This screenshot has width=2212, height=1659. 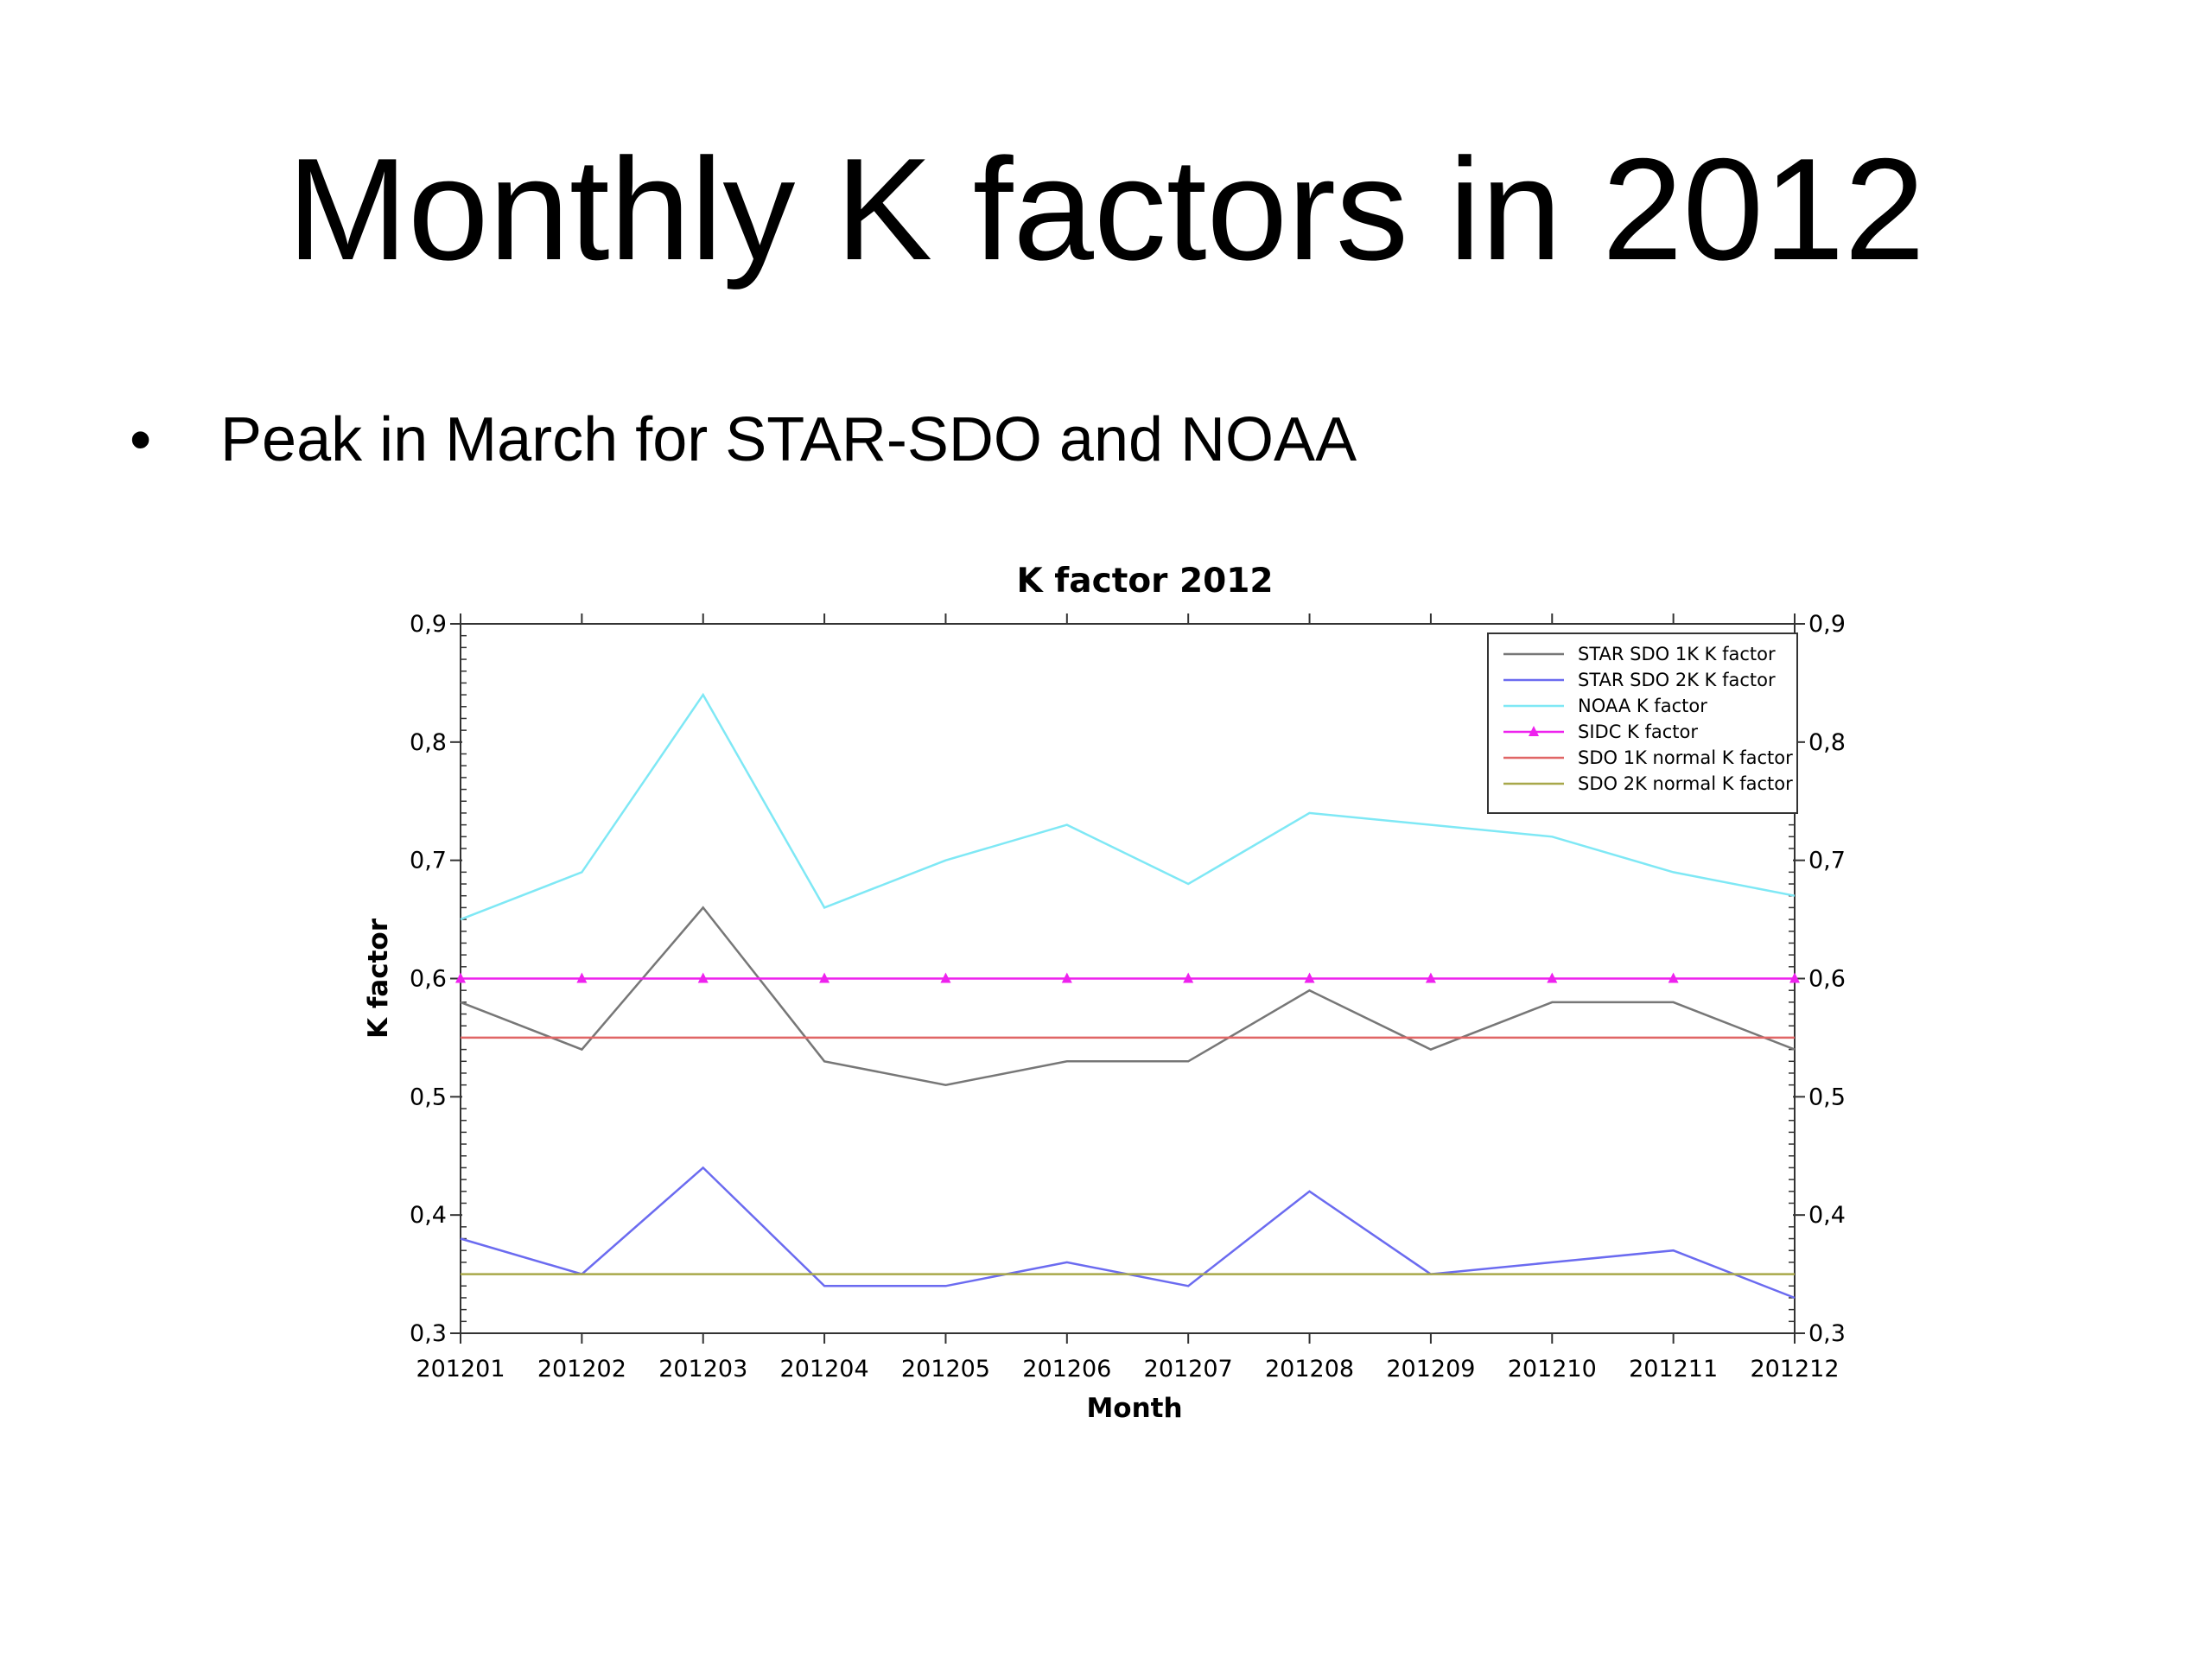 What do you see at coordinates (1827, 1215) in the screenshot?
I see `y-tick-label-right: 0,4` at bounding box center [1827, 1215].